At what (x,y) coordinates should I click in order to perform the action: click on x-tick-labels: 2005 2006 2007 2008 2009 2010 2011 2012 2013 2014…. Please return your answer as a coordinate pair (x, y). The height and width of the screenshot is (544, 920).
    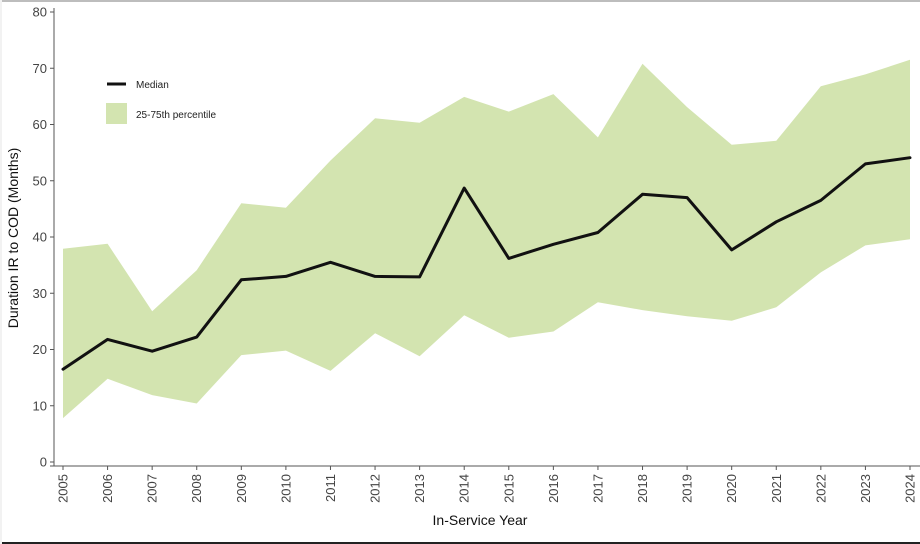
    Looking at the image, I should click on (487, 484).